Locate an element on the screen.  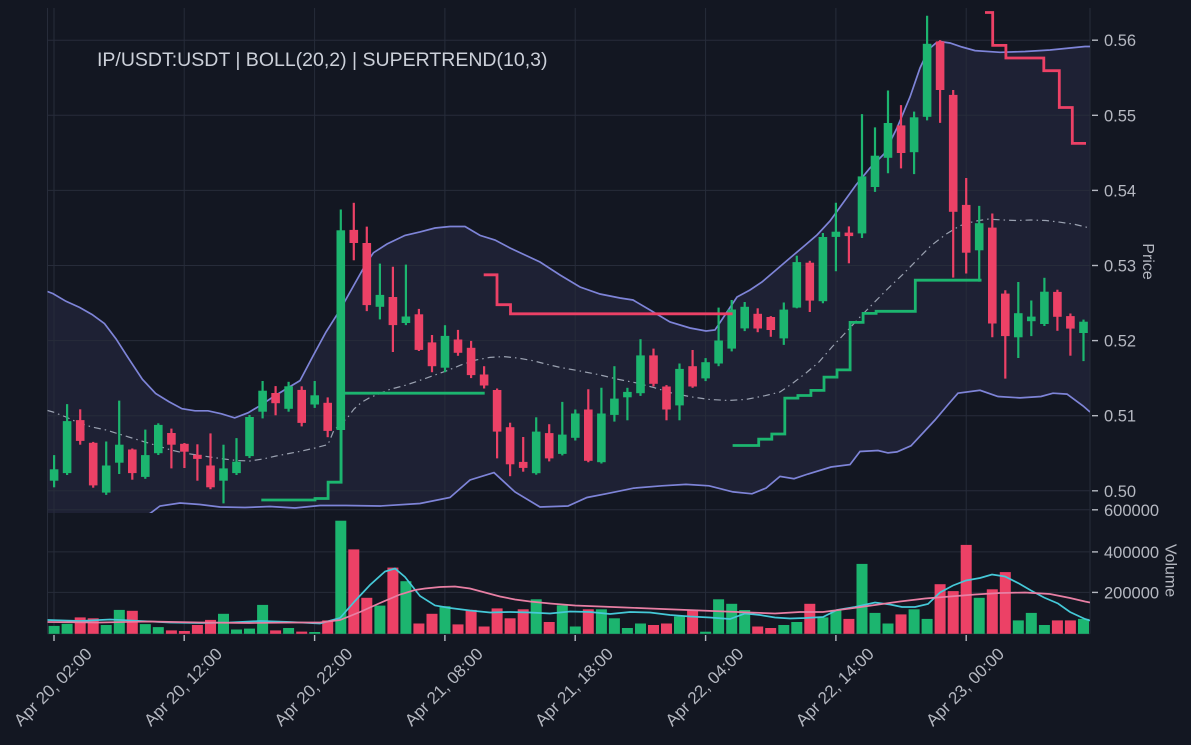
svg-text: 0.53 is located at coordinates (1120, 267).